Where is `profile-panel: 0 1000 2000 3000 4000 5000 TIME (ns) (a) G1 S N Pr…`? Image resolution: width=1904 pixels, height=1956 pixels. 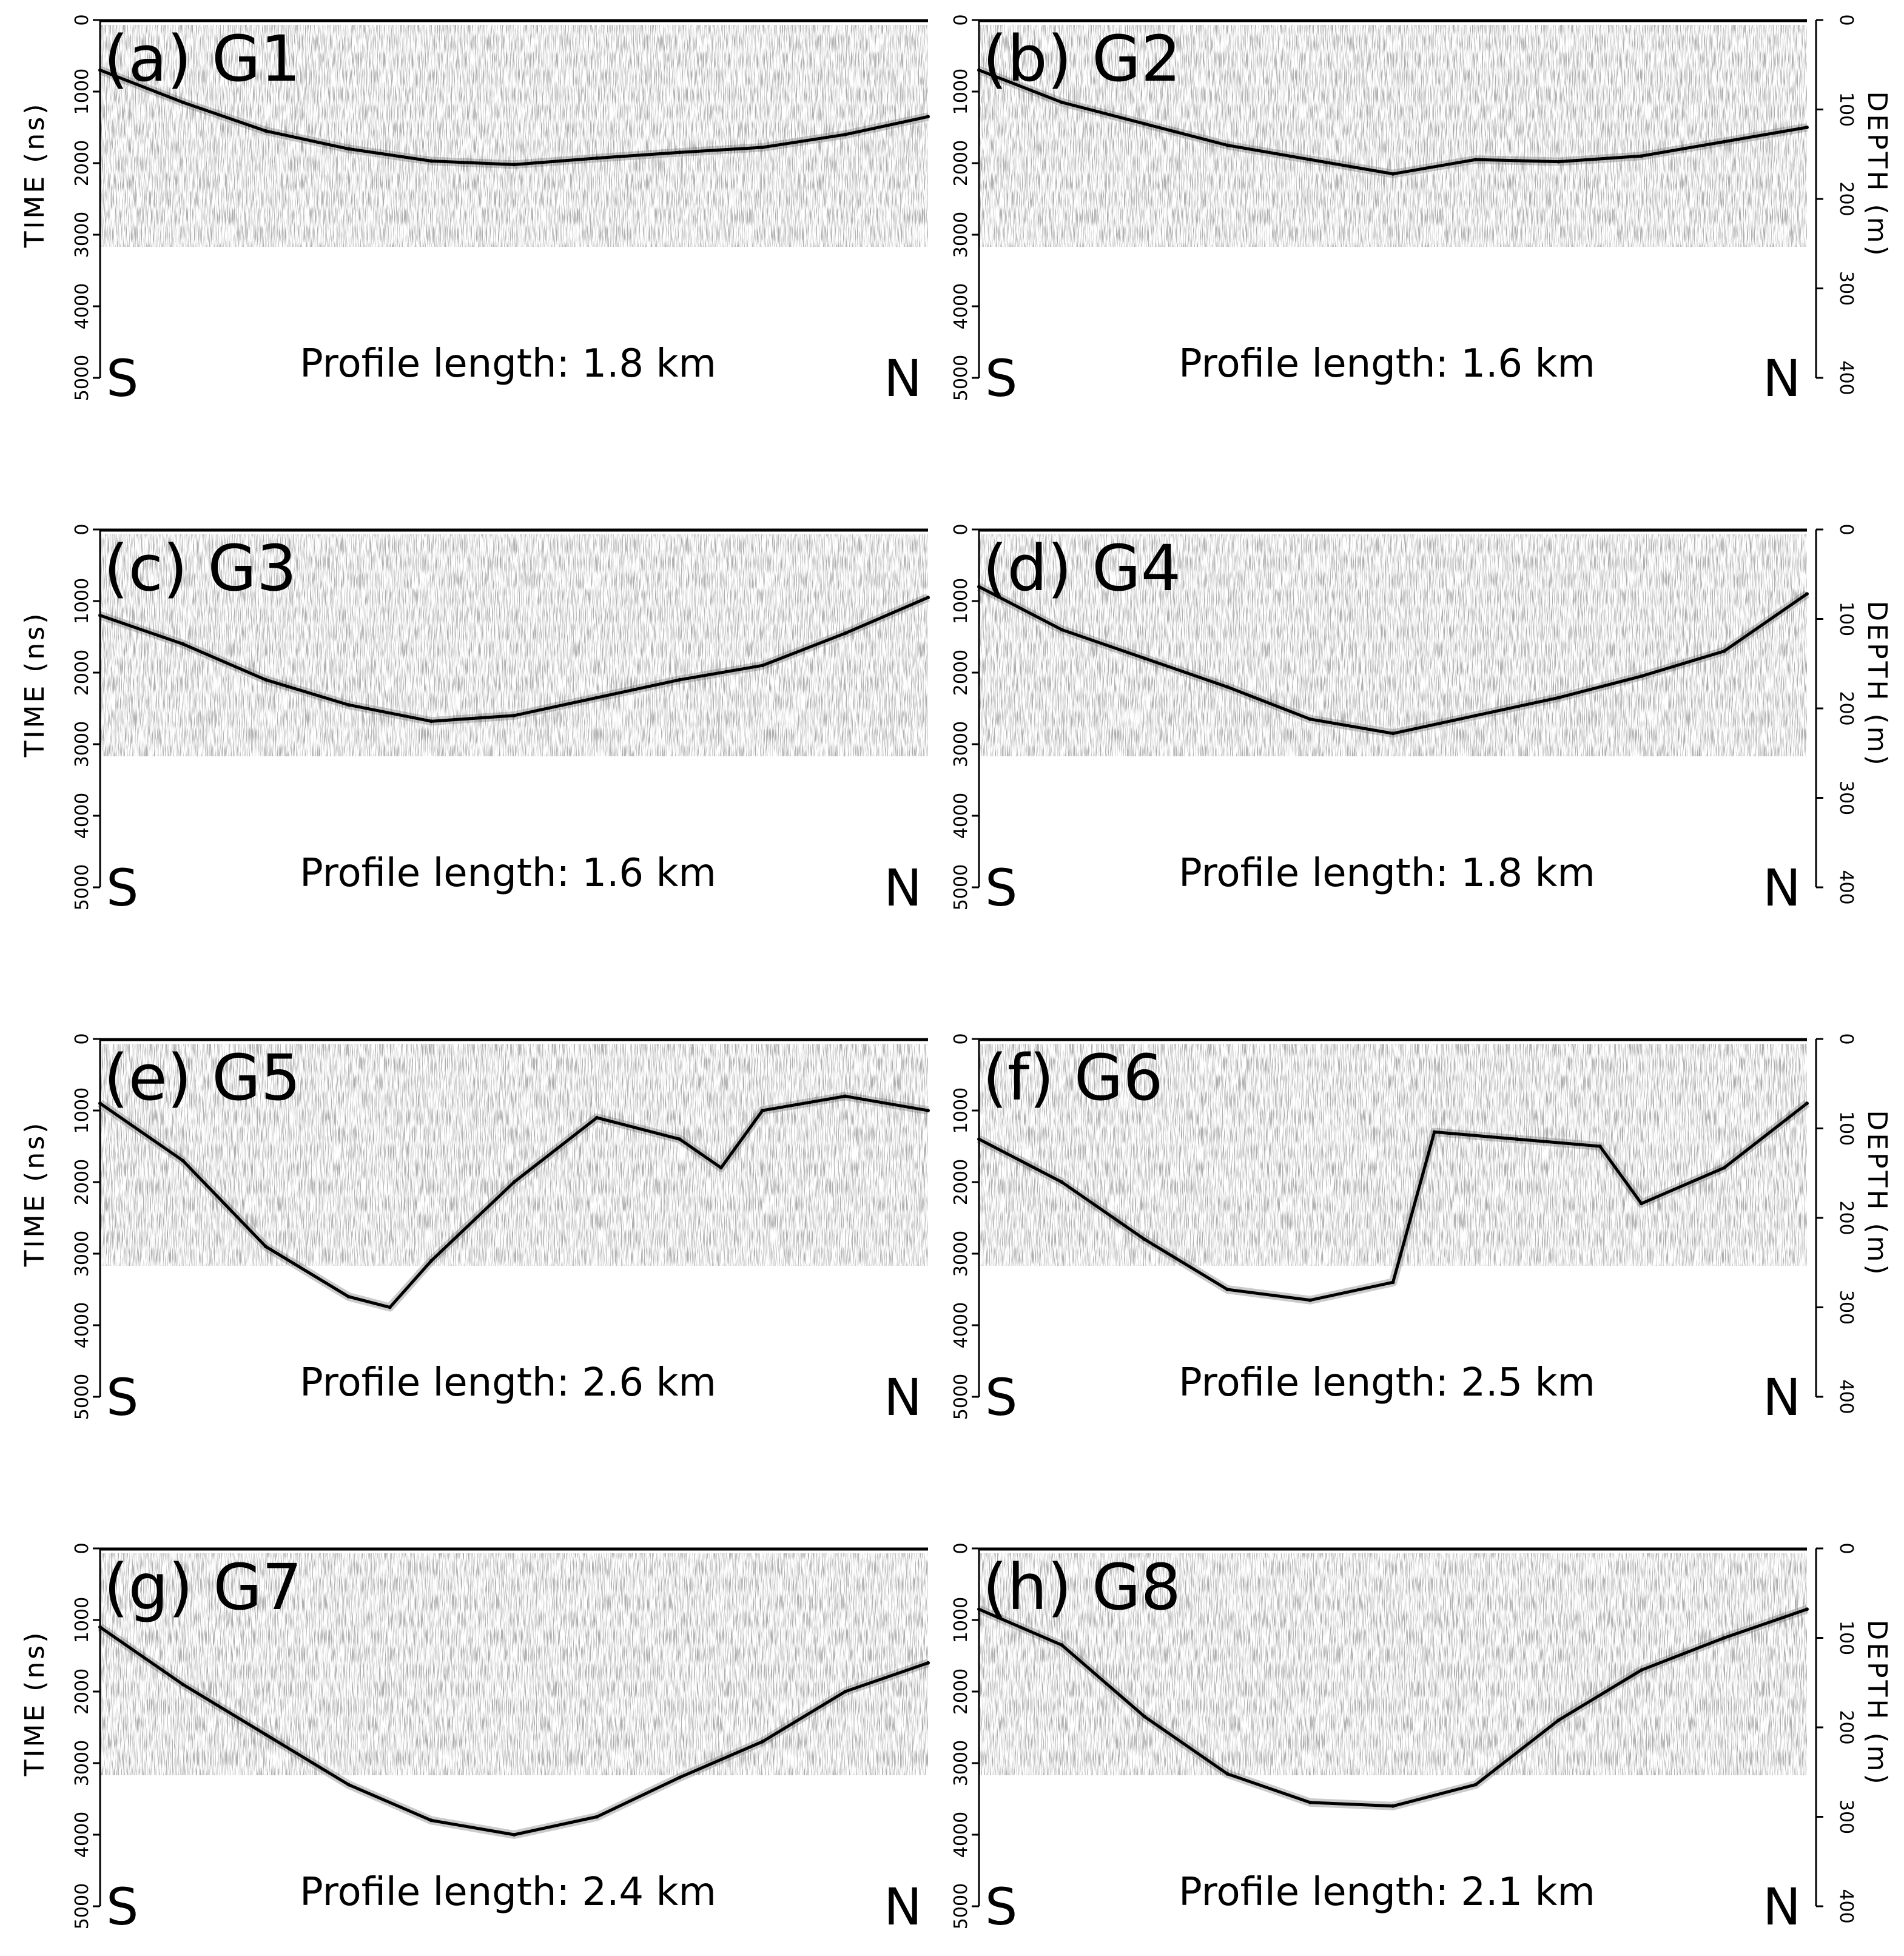
profile-panel: 0 1000 2000 3000 4000 5000 TIME (ns) (a) G1 S N Pr… is located at coordinates (474, 211).